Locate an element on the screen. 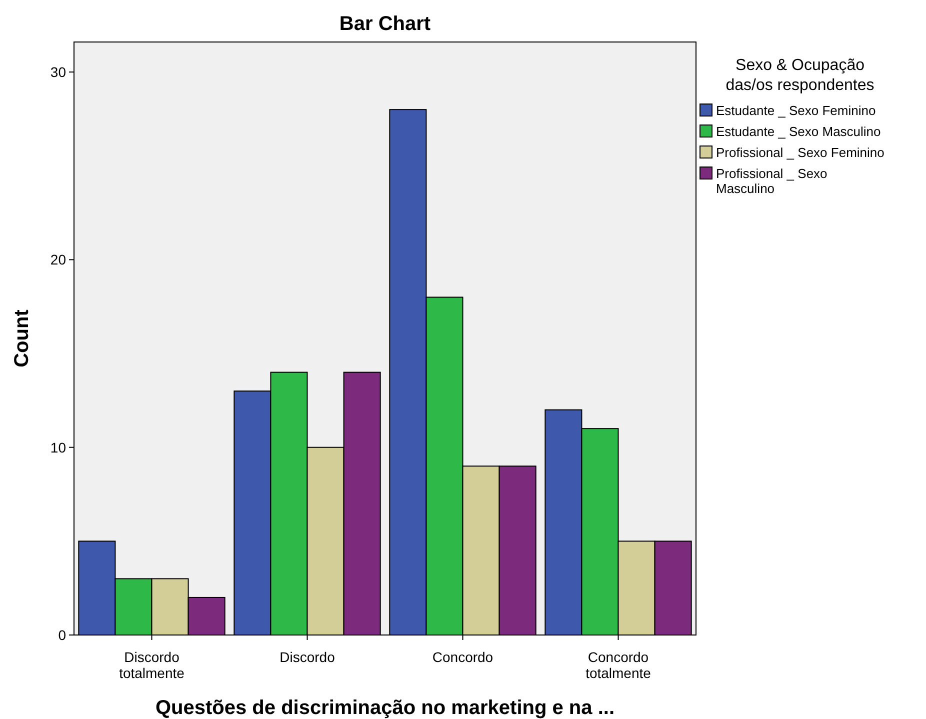 This screenshot has height=719, width=926. x-tick-label: Discordo is located at coordinates (308, 657).